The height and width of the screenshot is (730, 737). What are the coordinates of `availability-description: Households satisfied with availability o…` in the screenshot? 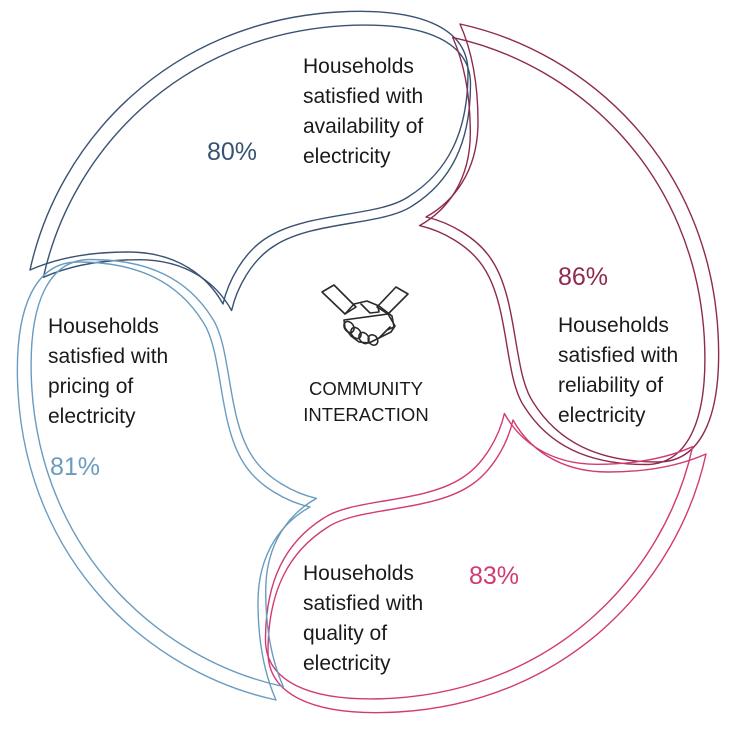 It's located at (363, 111).